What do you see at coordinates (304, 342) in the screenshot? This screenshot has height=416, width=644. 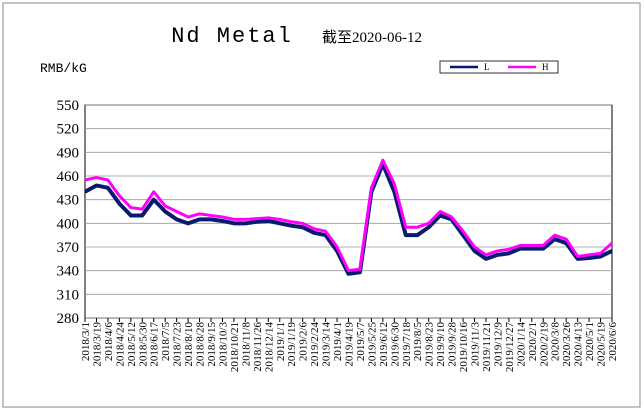 I see `x-tick-label: 2019/2/6` at bounding box center [304, 342].